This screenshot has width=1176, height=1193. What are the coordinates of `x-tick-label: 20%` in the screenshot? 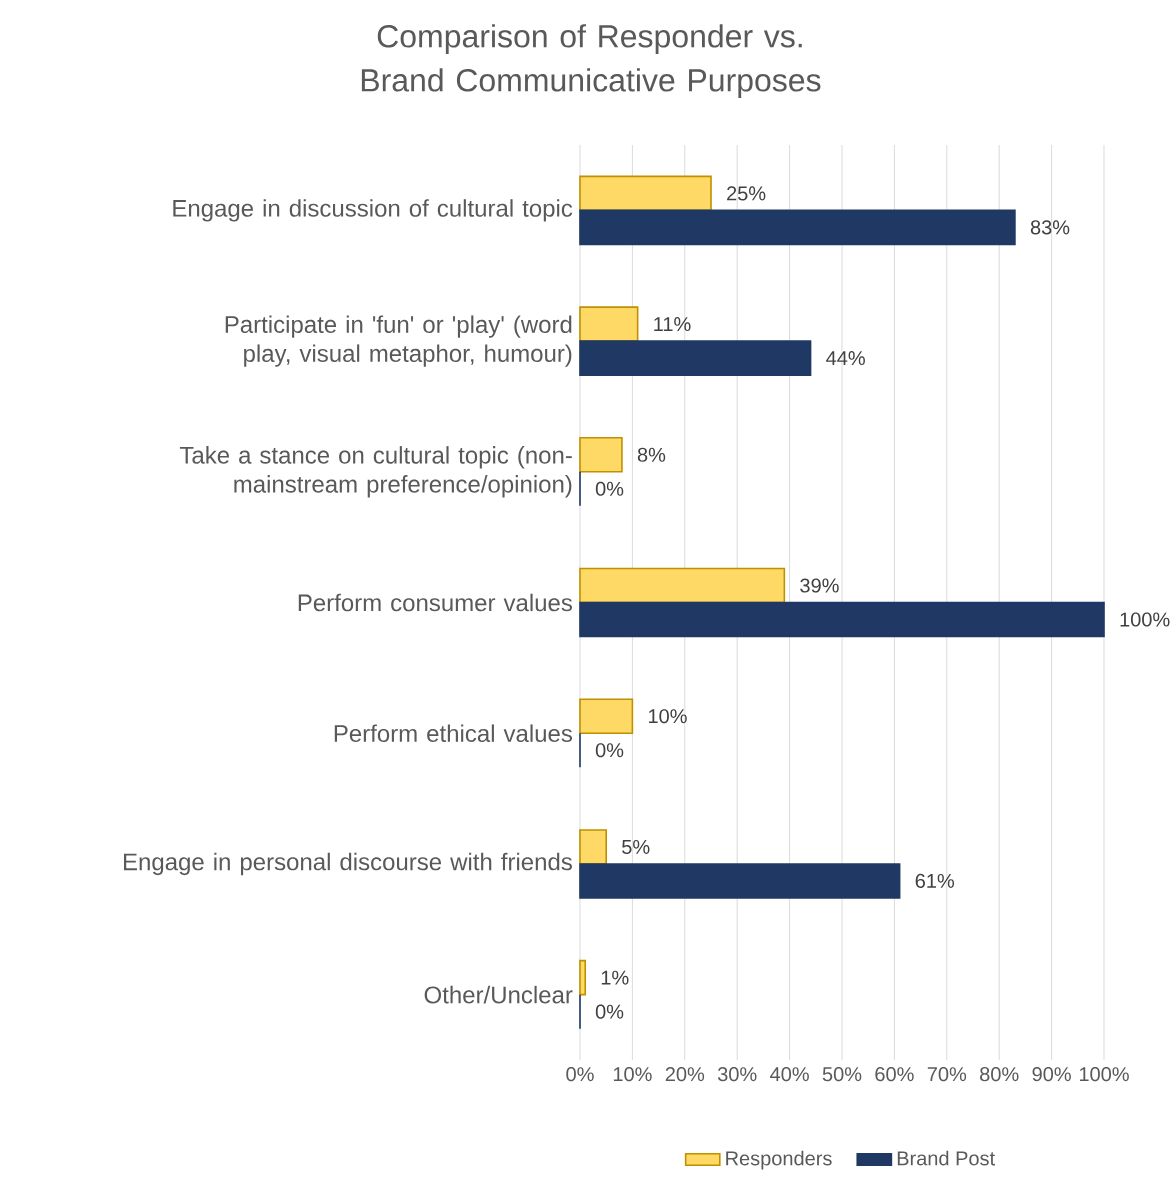 It's located at (685, 1074).